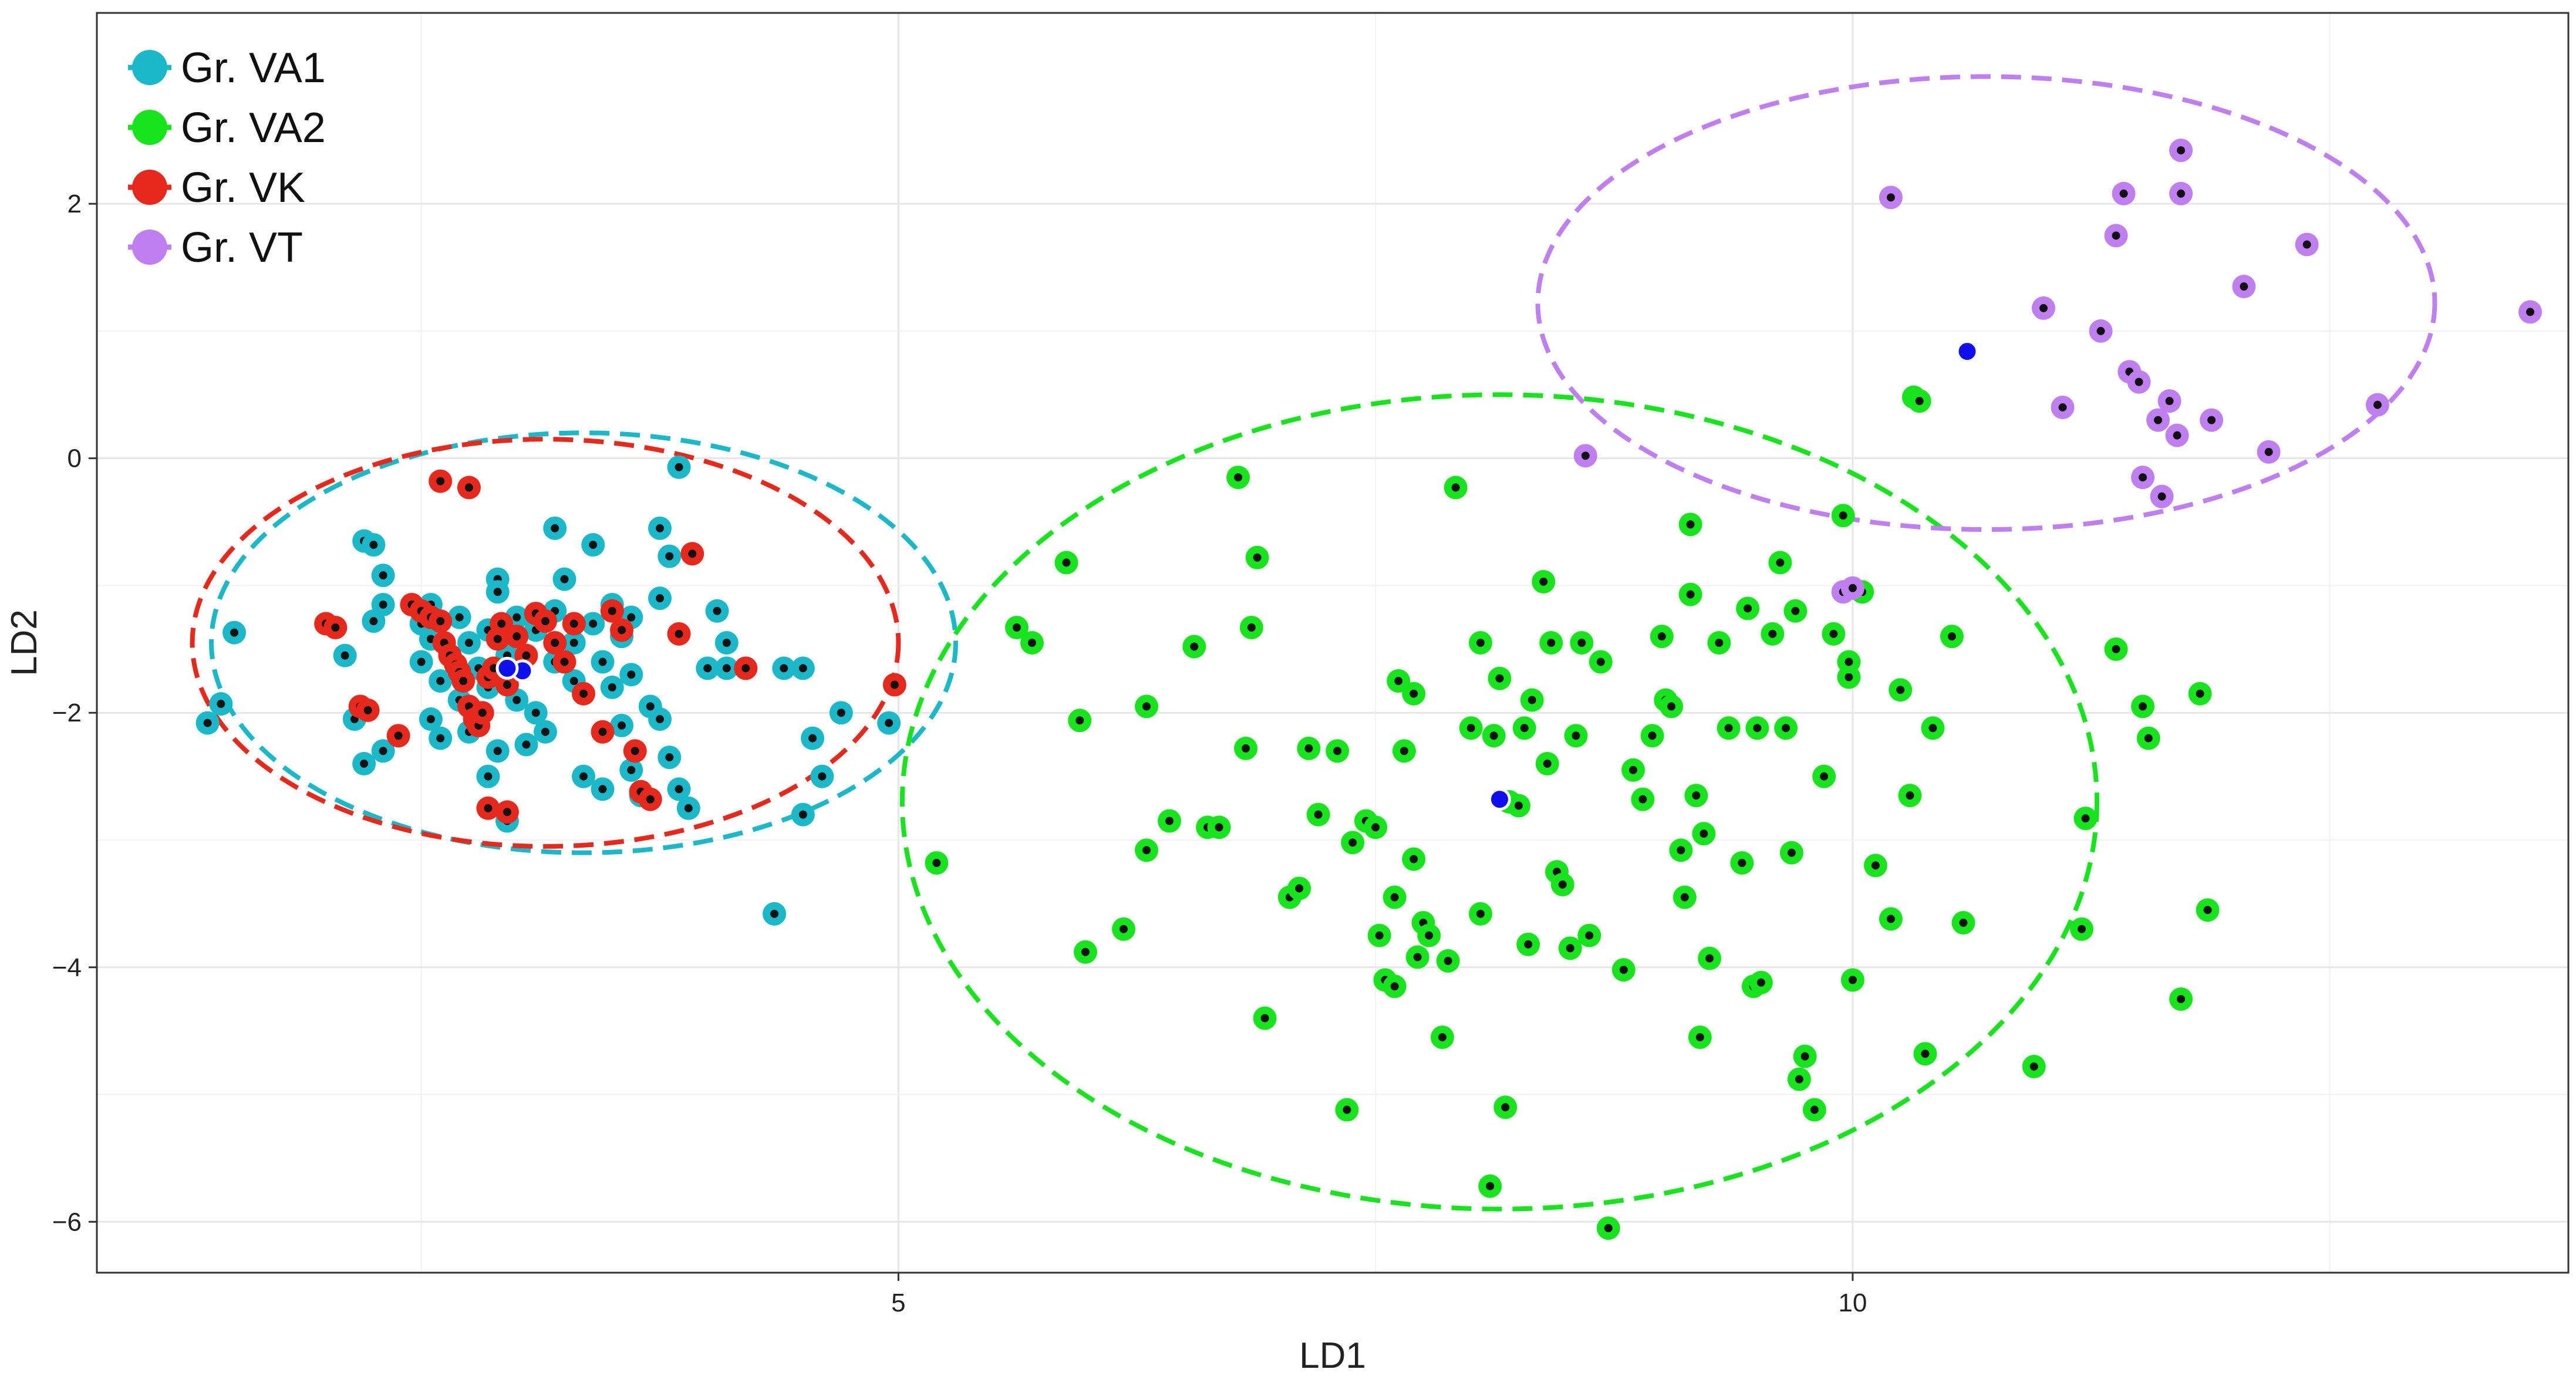  Describe the element at coordinates (1986, 303) in the screenshot. I see `ellipse-gr-vt` at that location.